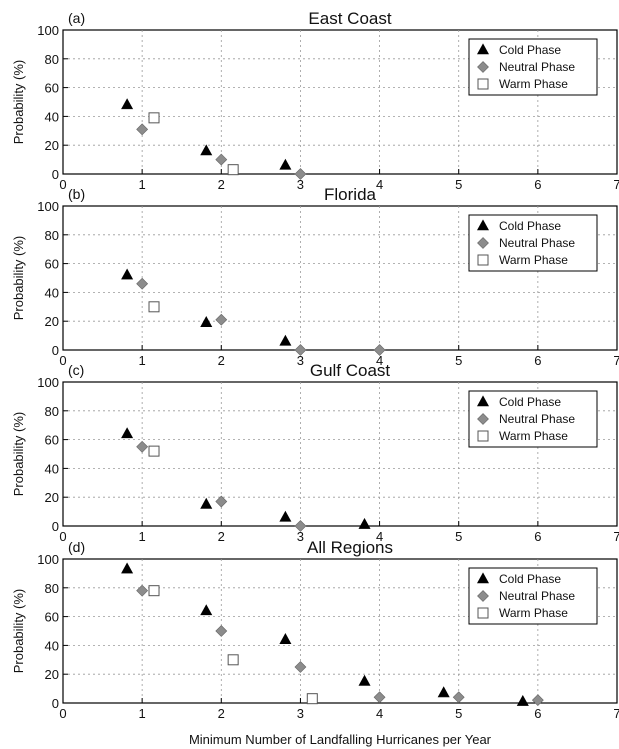 This screenshot has width=619, height=749. I want to click on panel-label: (a), so click(76, 18).